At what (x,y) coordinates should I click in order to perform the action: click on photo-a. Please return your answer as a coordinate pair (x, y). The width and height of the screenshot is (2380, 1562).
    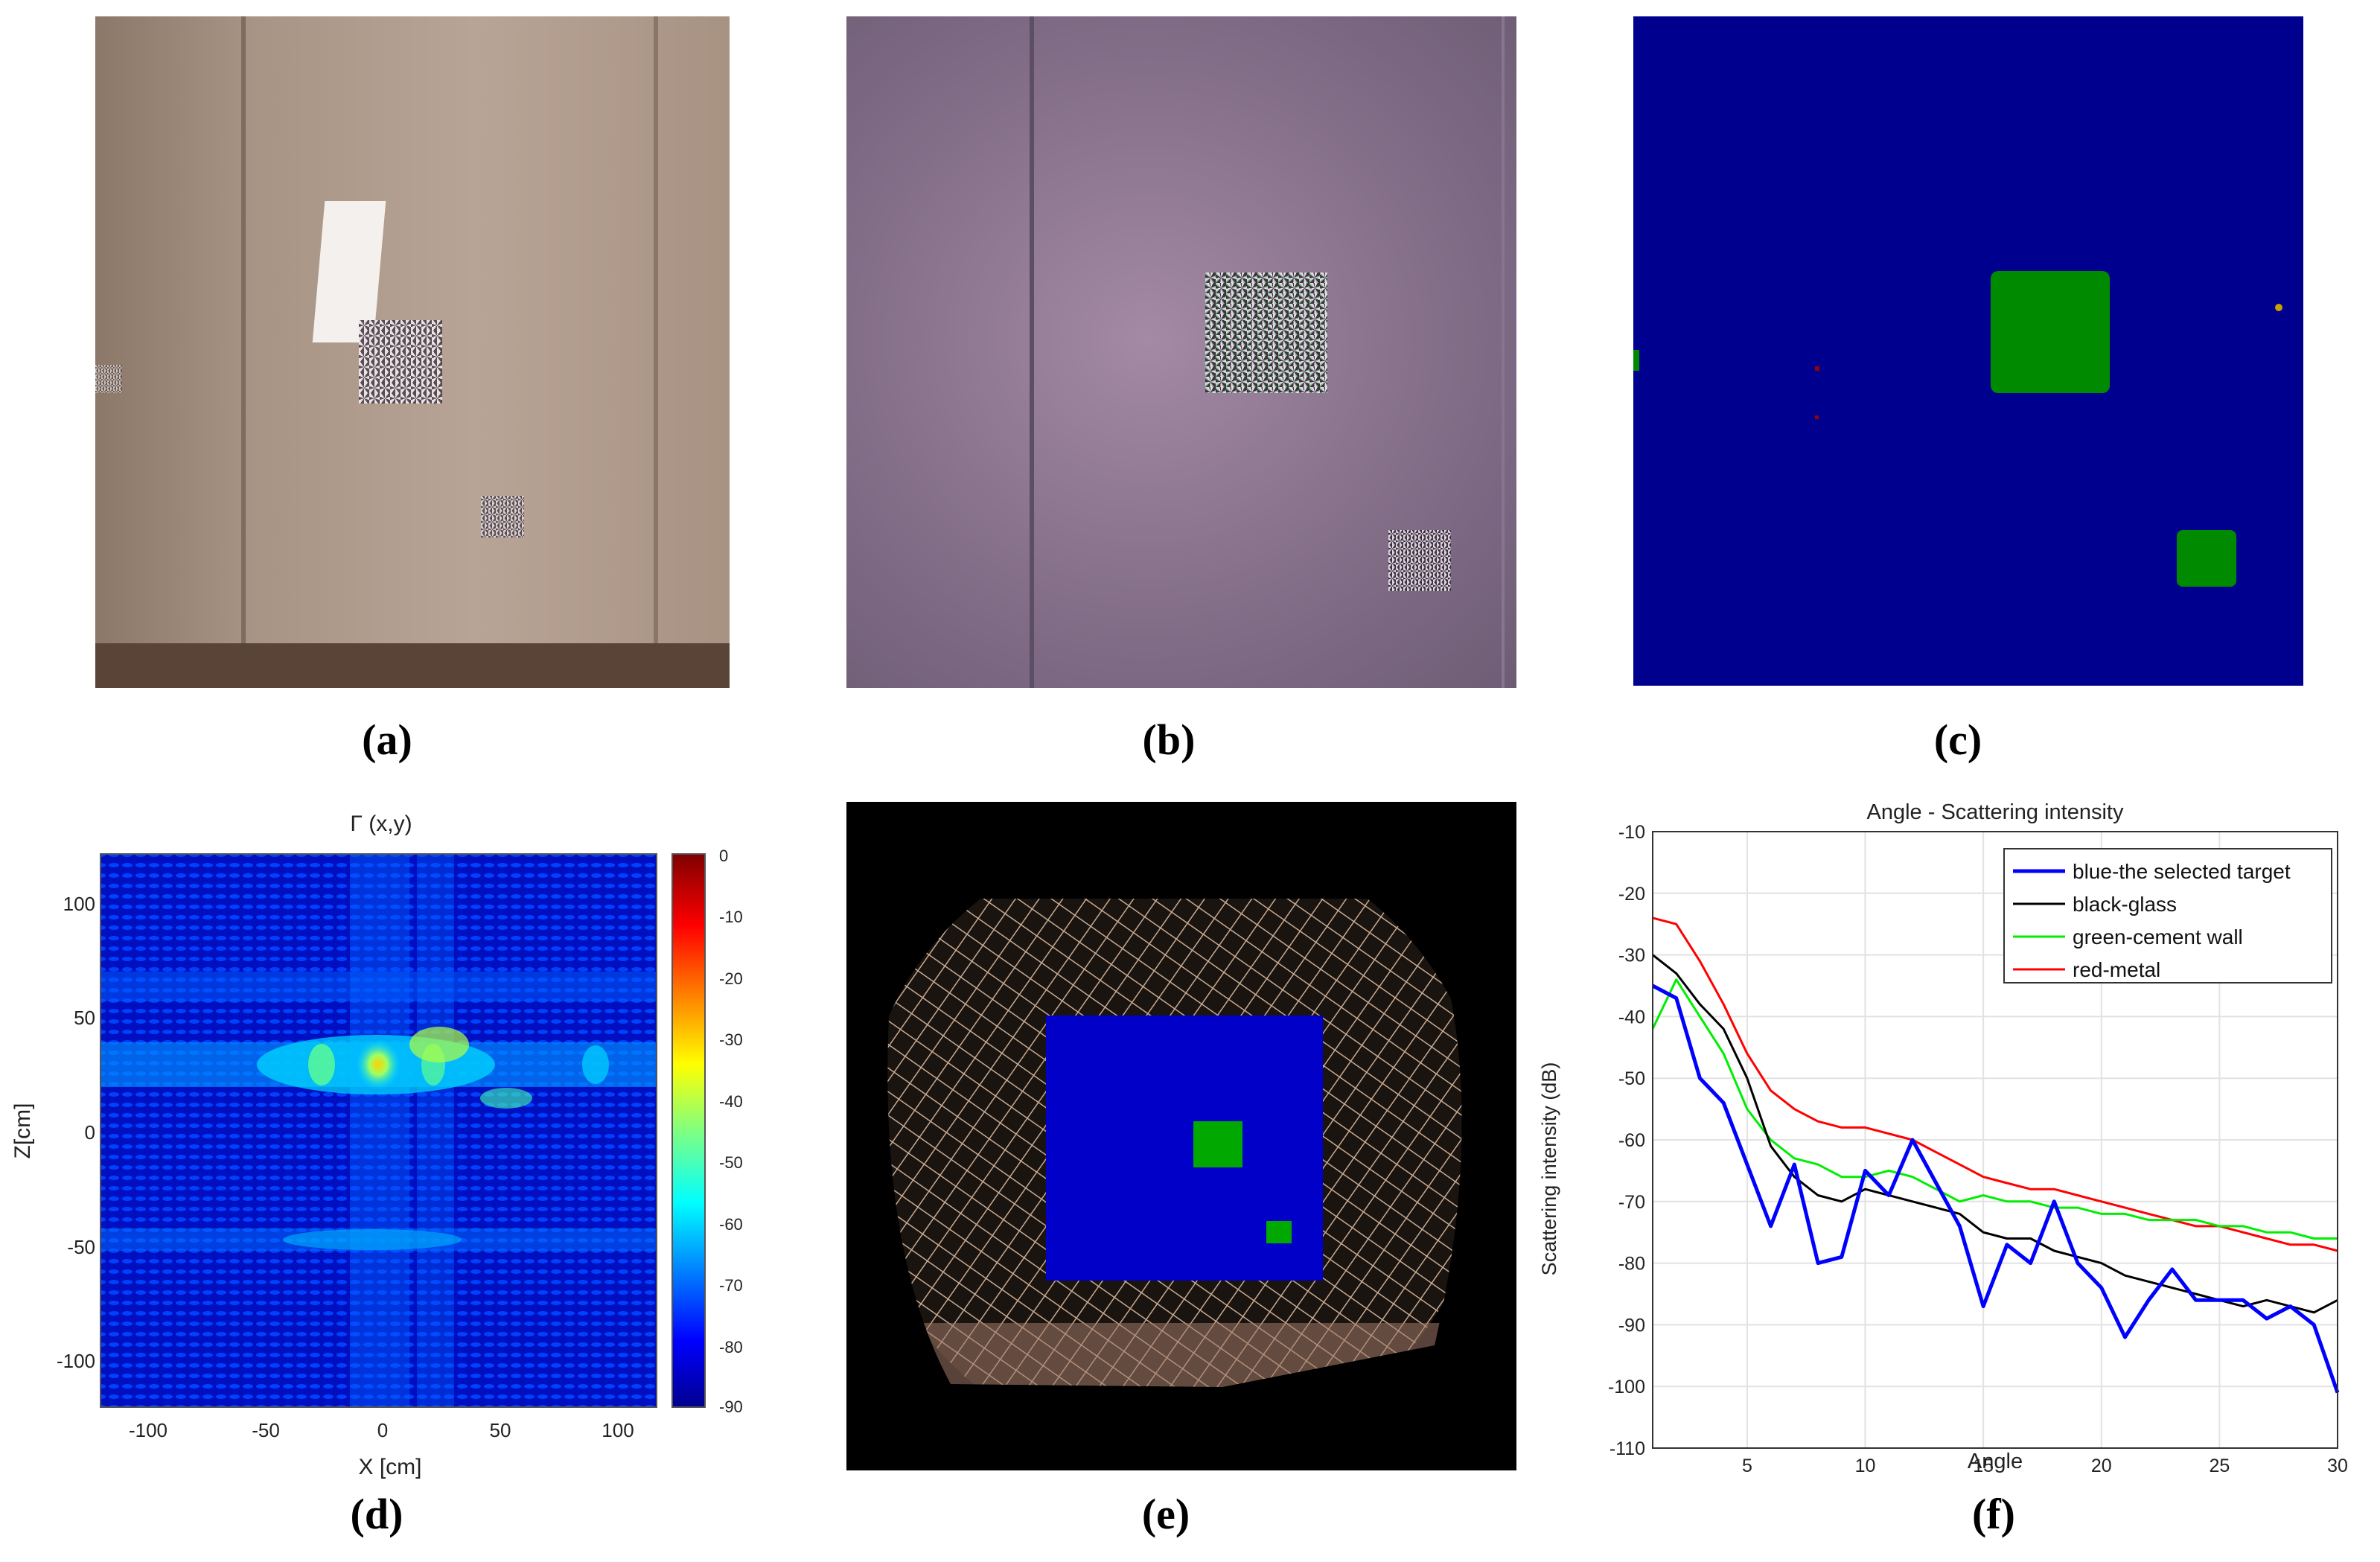
    Looking at the image, I should click on (412, 352).